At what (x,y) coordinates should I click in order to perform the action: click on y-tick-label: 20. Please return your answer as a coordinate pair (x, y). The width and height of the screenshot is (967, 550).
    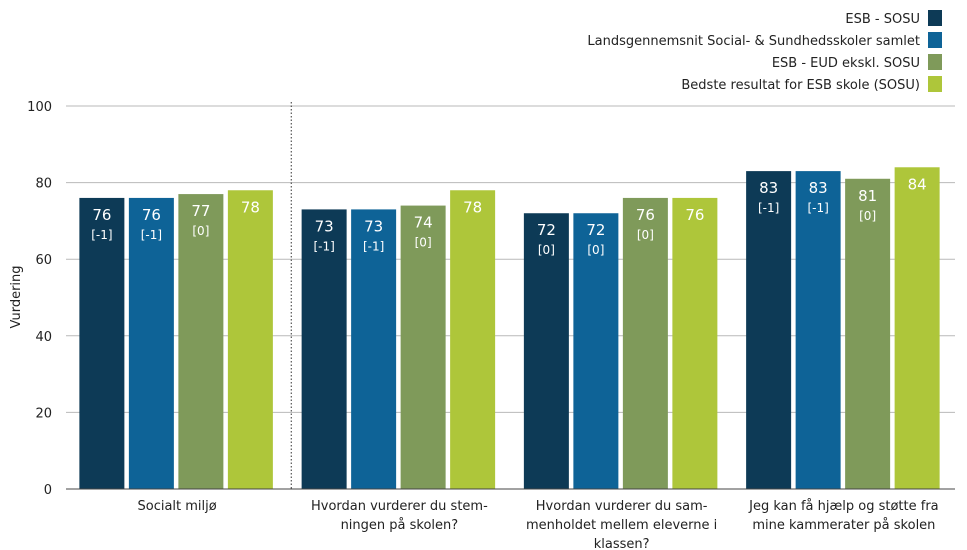
    Looking at the image, I should click on (43, 413).